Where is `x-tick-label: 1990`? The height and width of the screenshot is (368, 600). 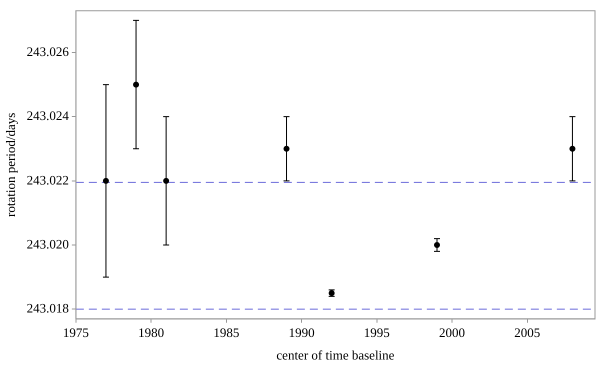
x-tick-label: 1990 is located at coordinates (301, 332).